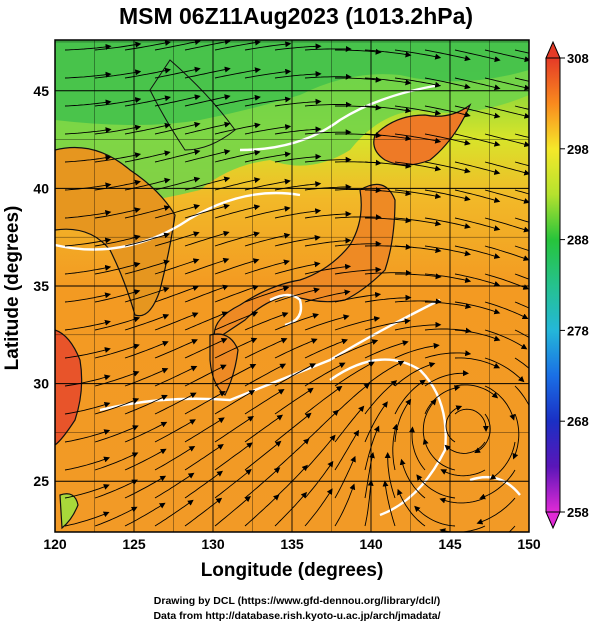 Image resolution: width=599 pixels, height=625 pixels. I want to click on x-tick-label: 130, so click(213, 544).